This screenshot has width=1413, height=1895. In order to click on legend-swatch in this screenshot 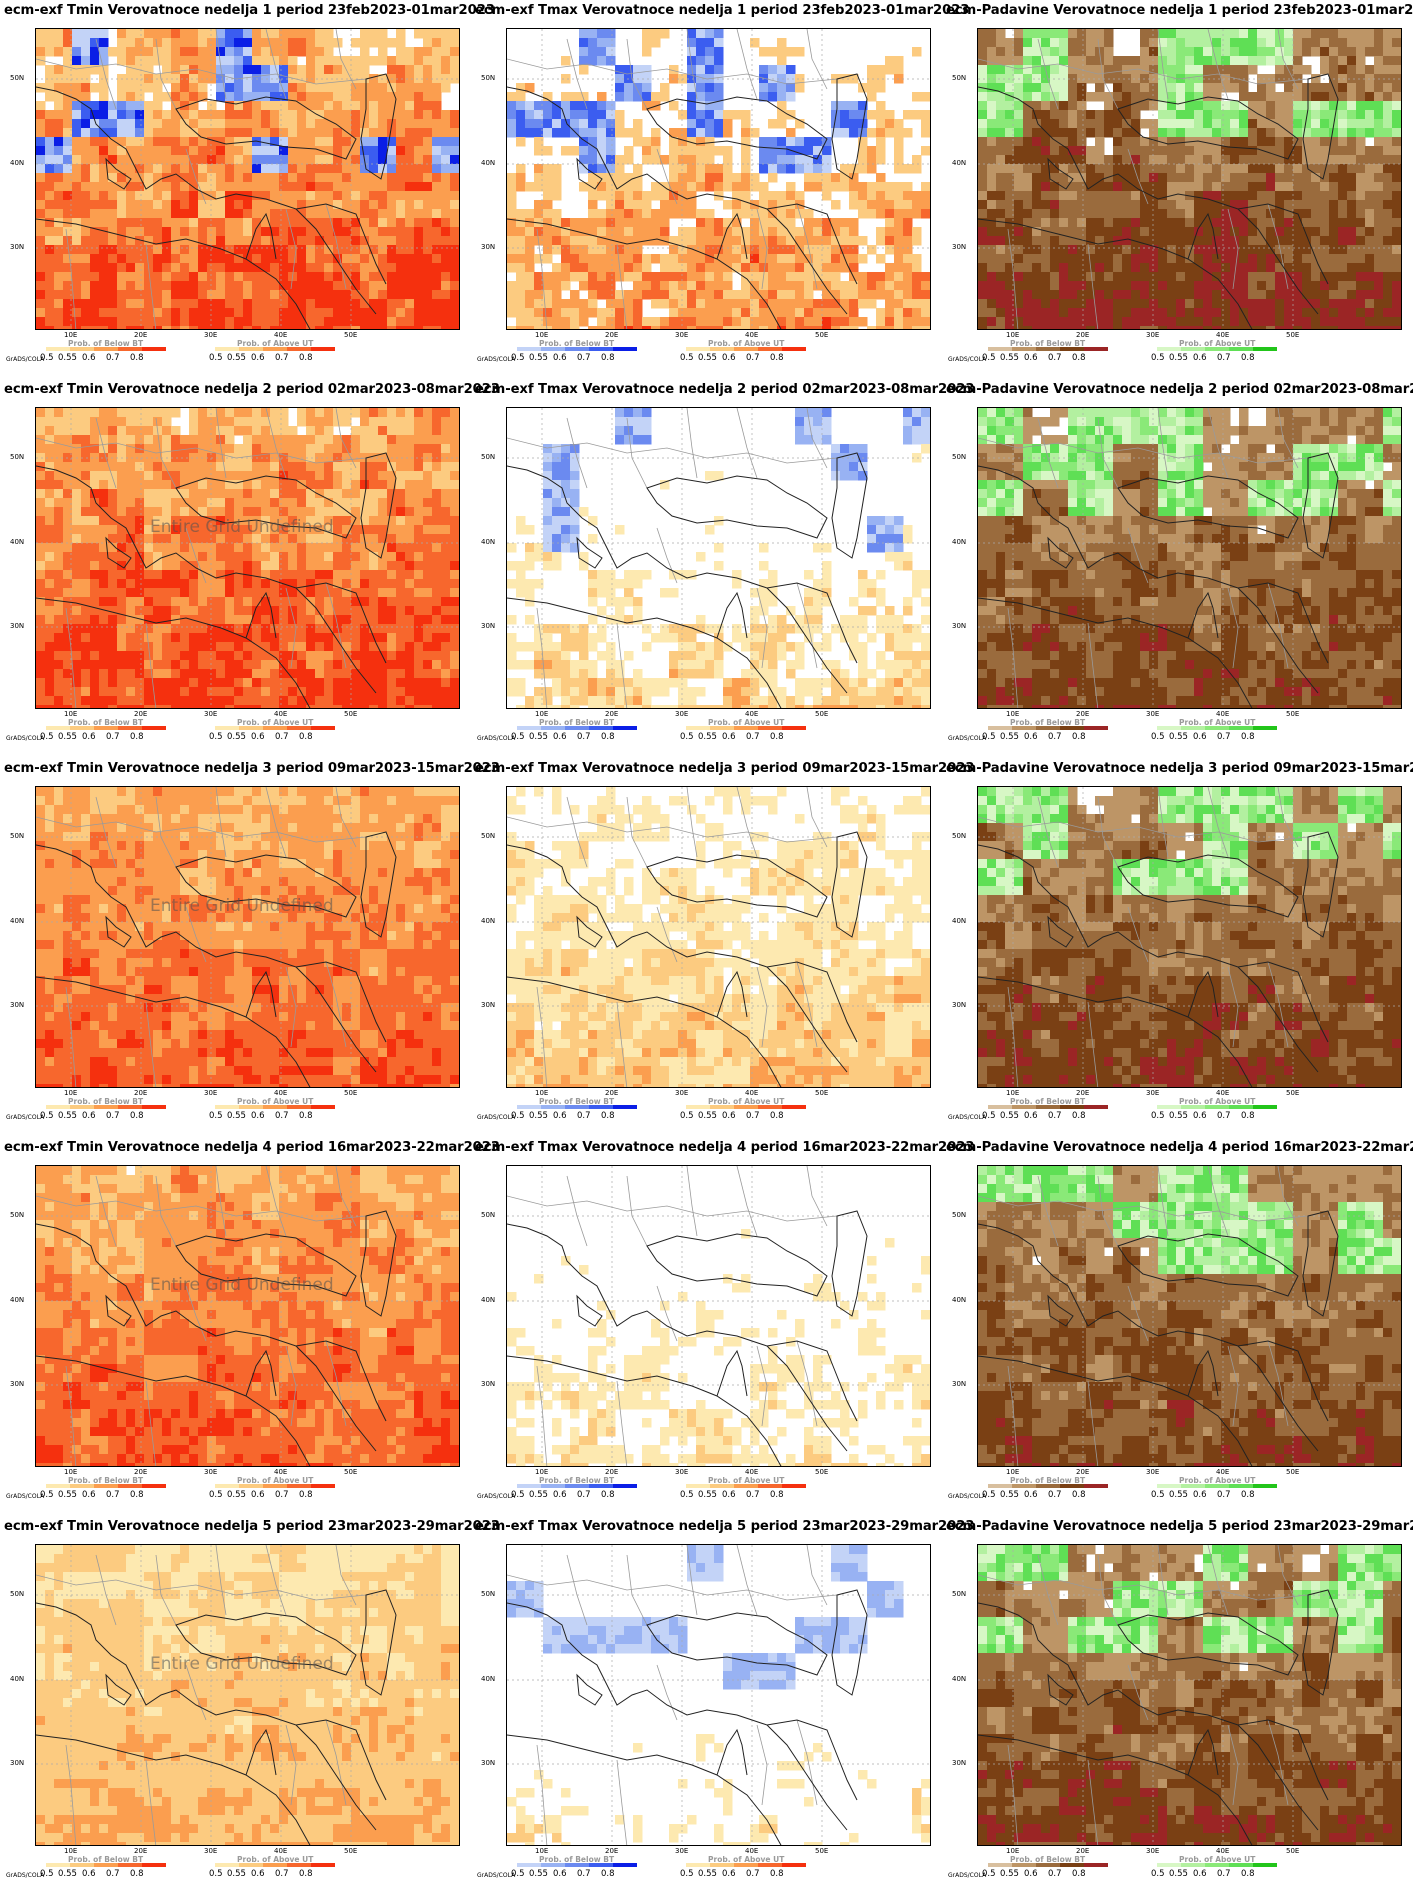, I will do `click(746, 349)`.